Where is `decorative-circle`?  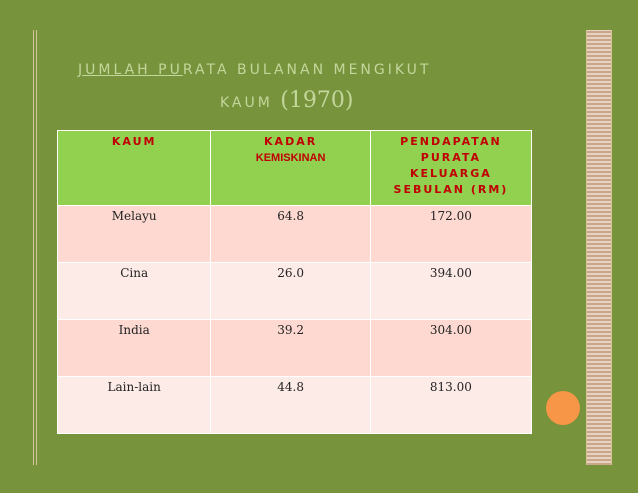
decorative-circle is located at coordinates (563, 408).